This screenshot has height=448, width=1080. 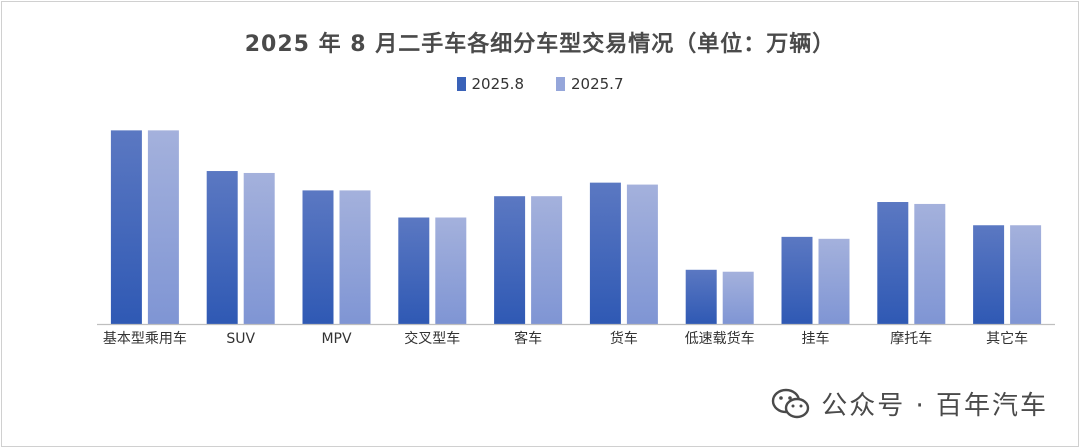 What do you see at coordinates (451, 270) in the screenshot?
I see `bar-2025.7-3` at bounding box center [451, 270].